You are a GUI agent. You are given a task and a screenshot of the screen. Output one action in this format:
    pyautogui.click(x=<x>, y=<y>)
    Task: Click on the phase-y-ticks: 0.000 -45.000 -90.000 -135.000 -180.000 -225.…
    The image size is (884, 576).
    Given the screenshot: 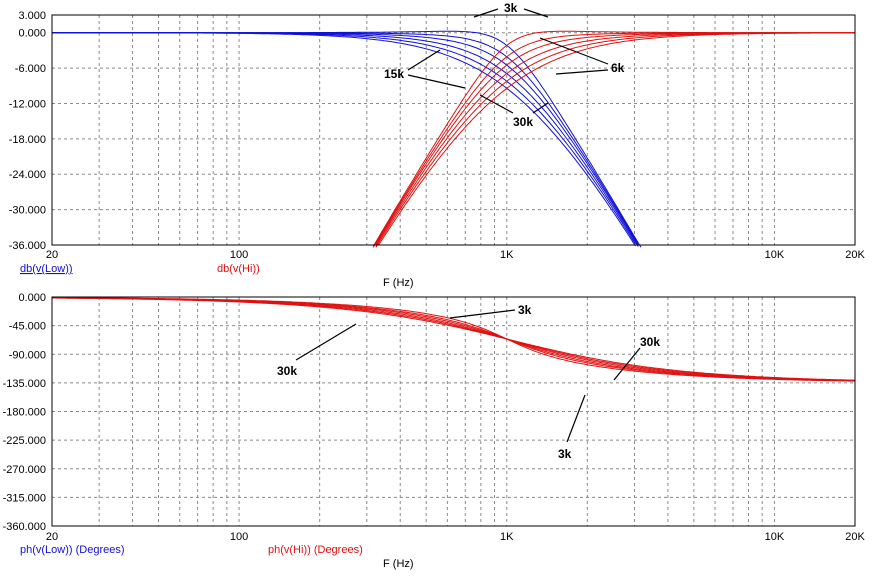 What is the action you would take?
    pyautogui.click(x=24, y=412)
    